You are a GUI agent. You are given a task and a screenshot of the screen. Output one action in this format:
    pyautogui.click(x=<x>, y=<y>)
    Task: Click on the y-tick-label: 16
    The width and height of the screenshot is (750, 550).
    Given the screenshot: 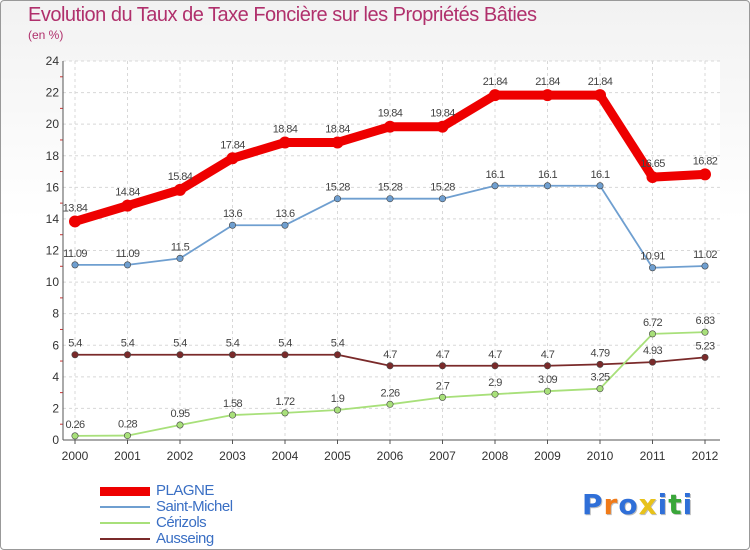 What is the action you would take?
    pyautogui.click(x=53, y=187)
    